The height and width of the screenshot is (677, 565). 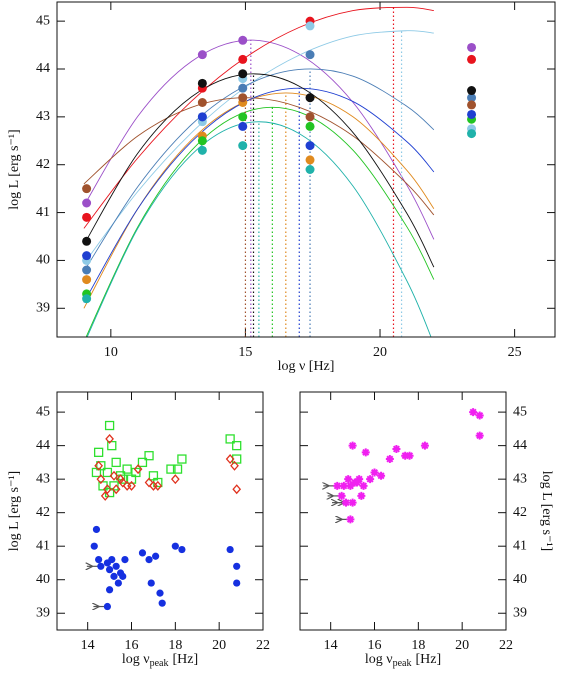 What do you see at coordinates (428, 659) in the screenshot?
I see `x-axis-title-unit: [Hz]` at bounding box center [428, 659].